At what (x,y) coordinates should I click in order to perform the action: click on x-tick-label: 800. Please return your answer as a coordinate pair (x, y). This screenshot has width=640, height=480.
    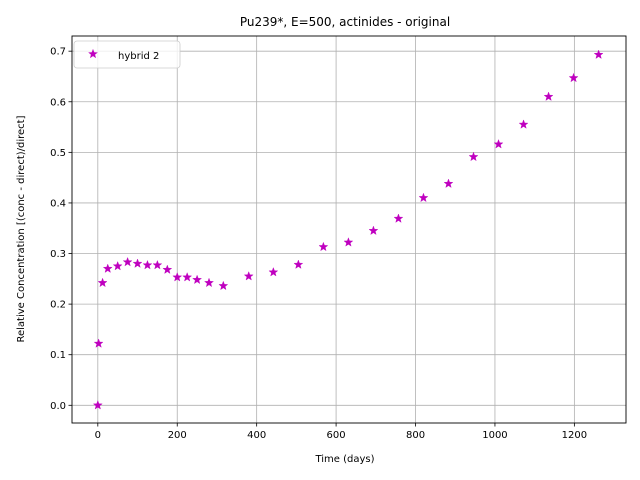
    Looking at the image, I should click on (415, 435).